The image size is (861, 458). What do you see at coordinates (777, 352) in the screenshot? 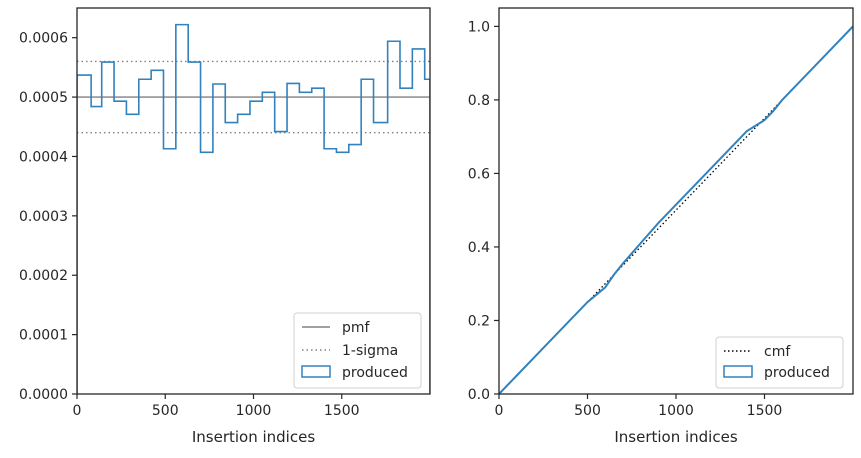
I see `legend-cmf-label: cmf` at bounding box center [777, 352].